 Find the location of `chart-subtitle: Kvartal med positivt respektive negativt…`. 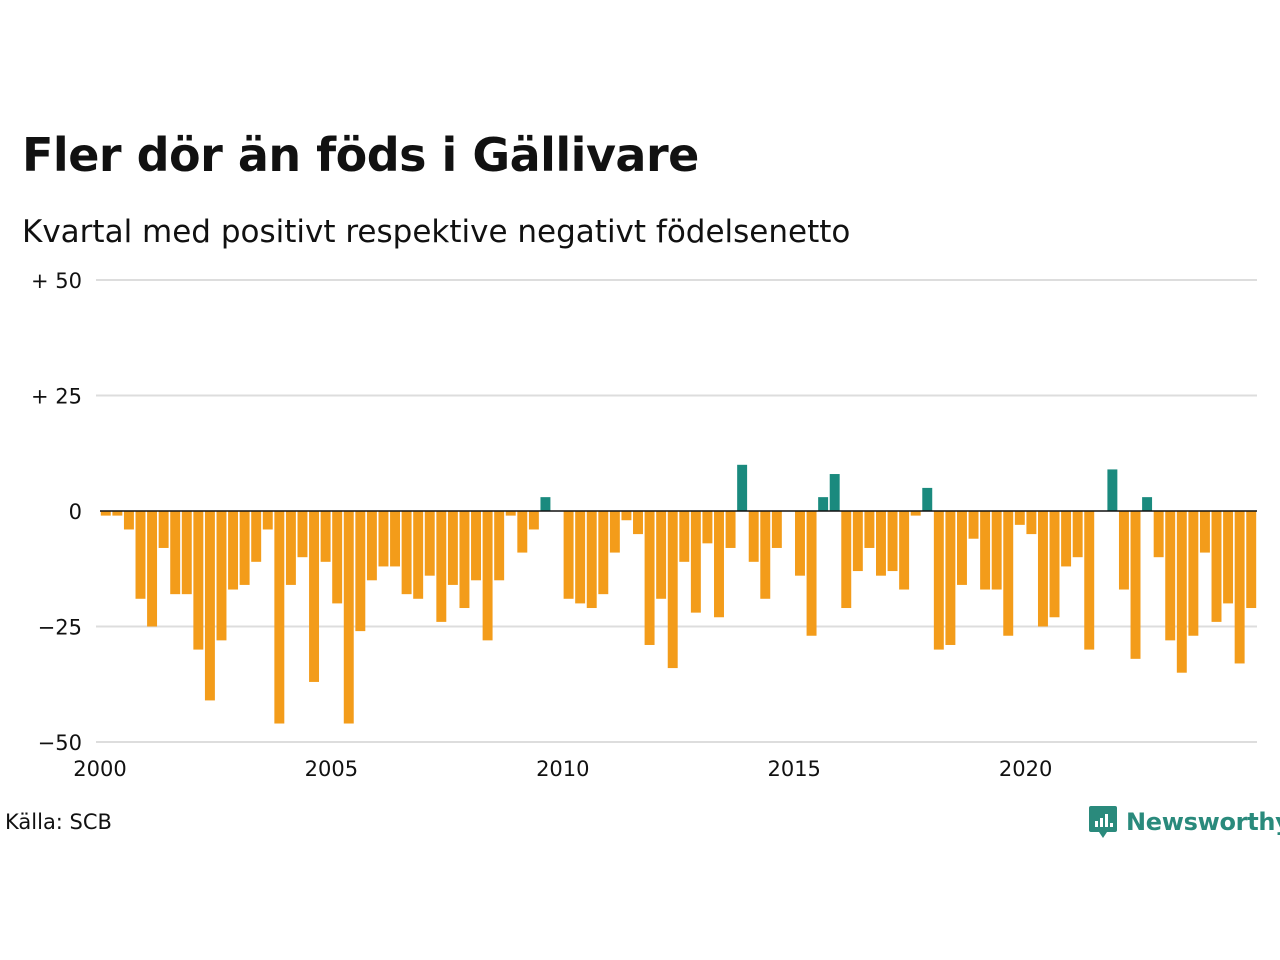

chart-subtitle: Kvartal med positivt respektive negativt… is located at coordinates (436, 232).